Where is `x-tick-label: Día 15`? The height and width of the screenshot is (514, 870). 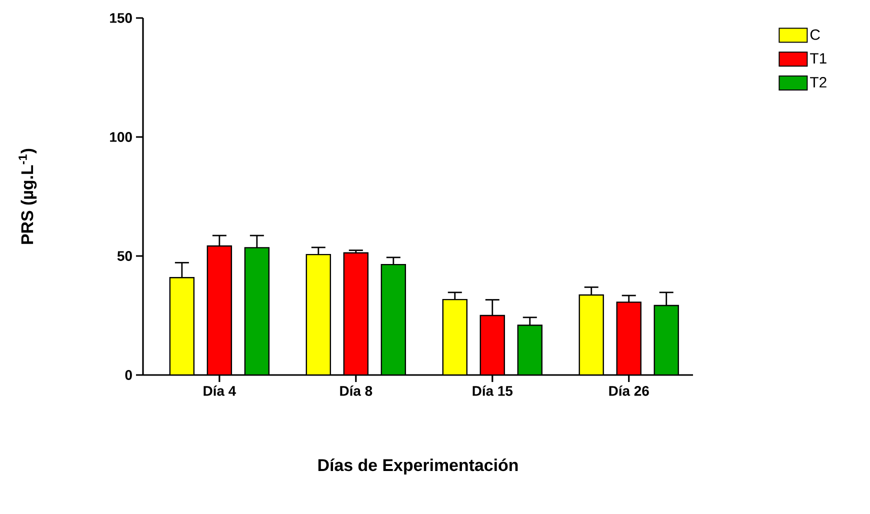
x-tick-label: Día 15 is located at coordinates (492, 391).